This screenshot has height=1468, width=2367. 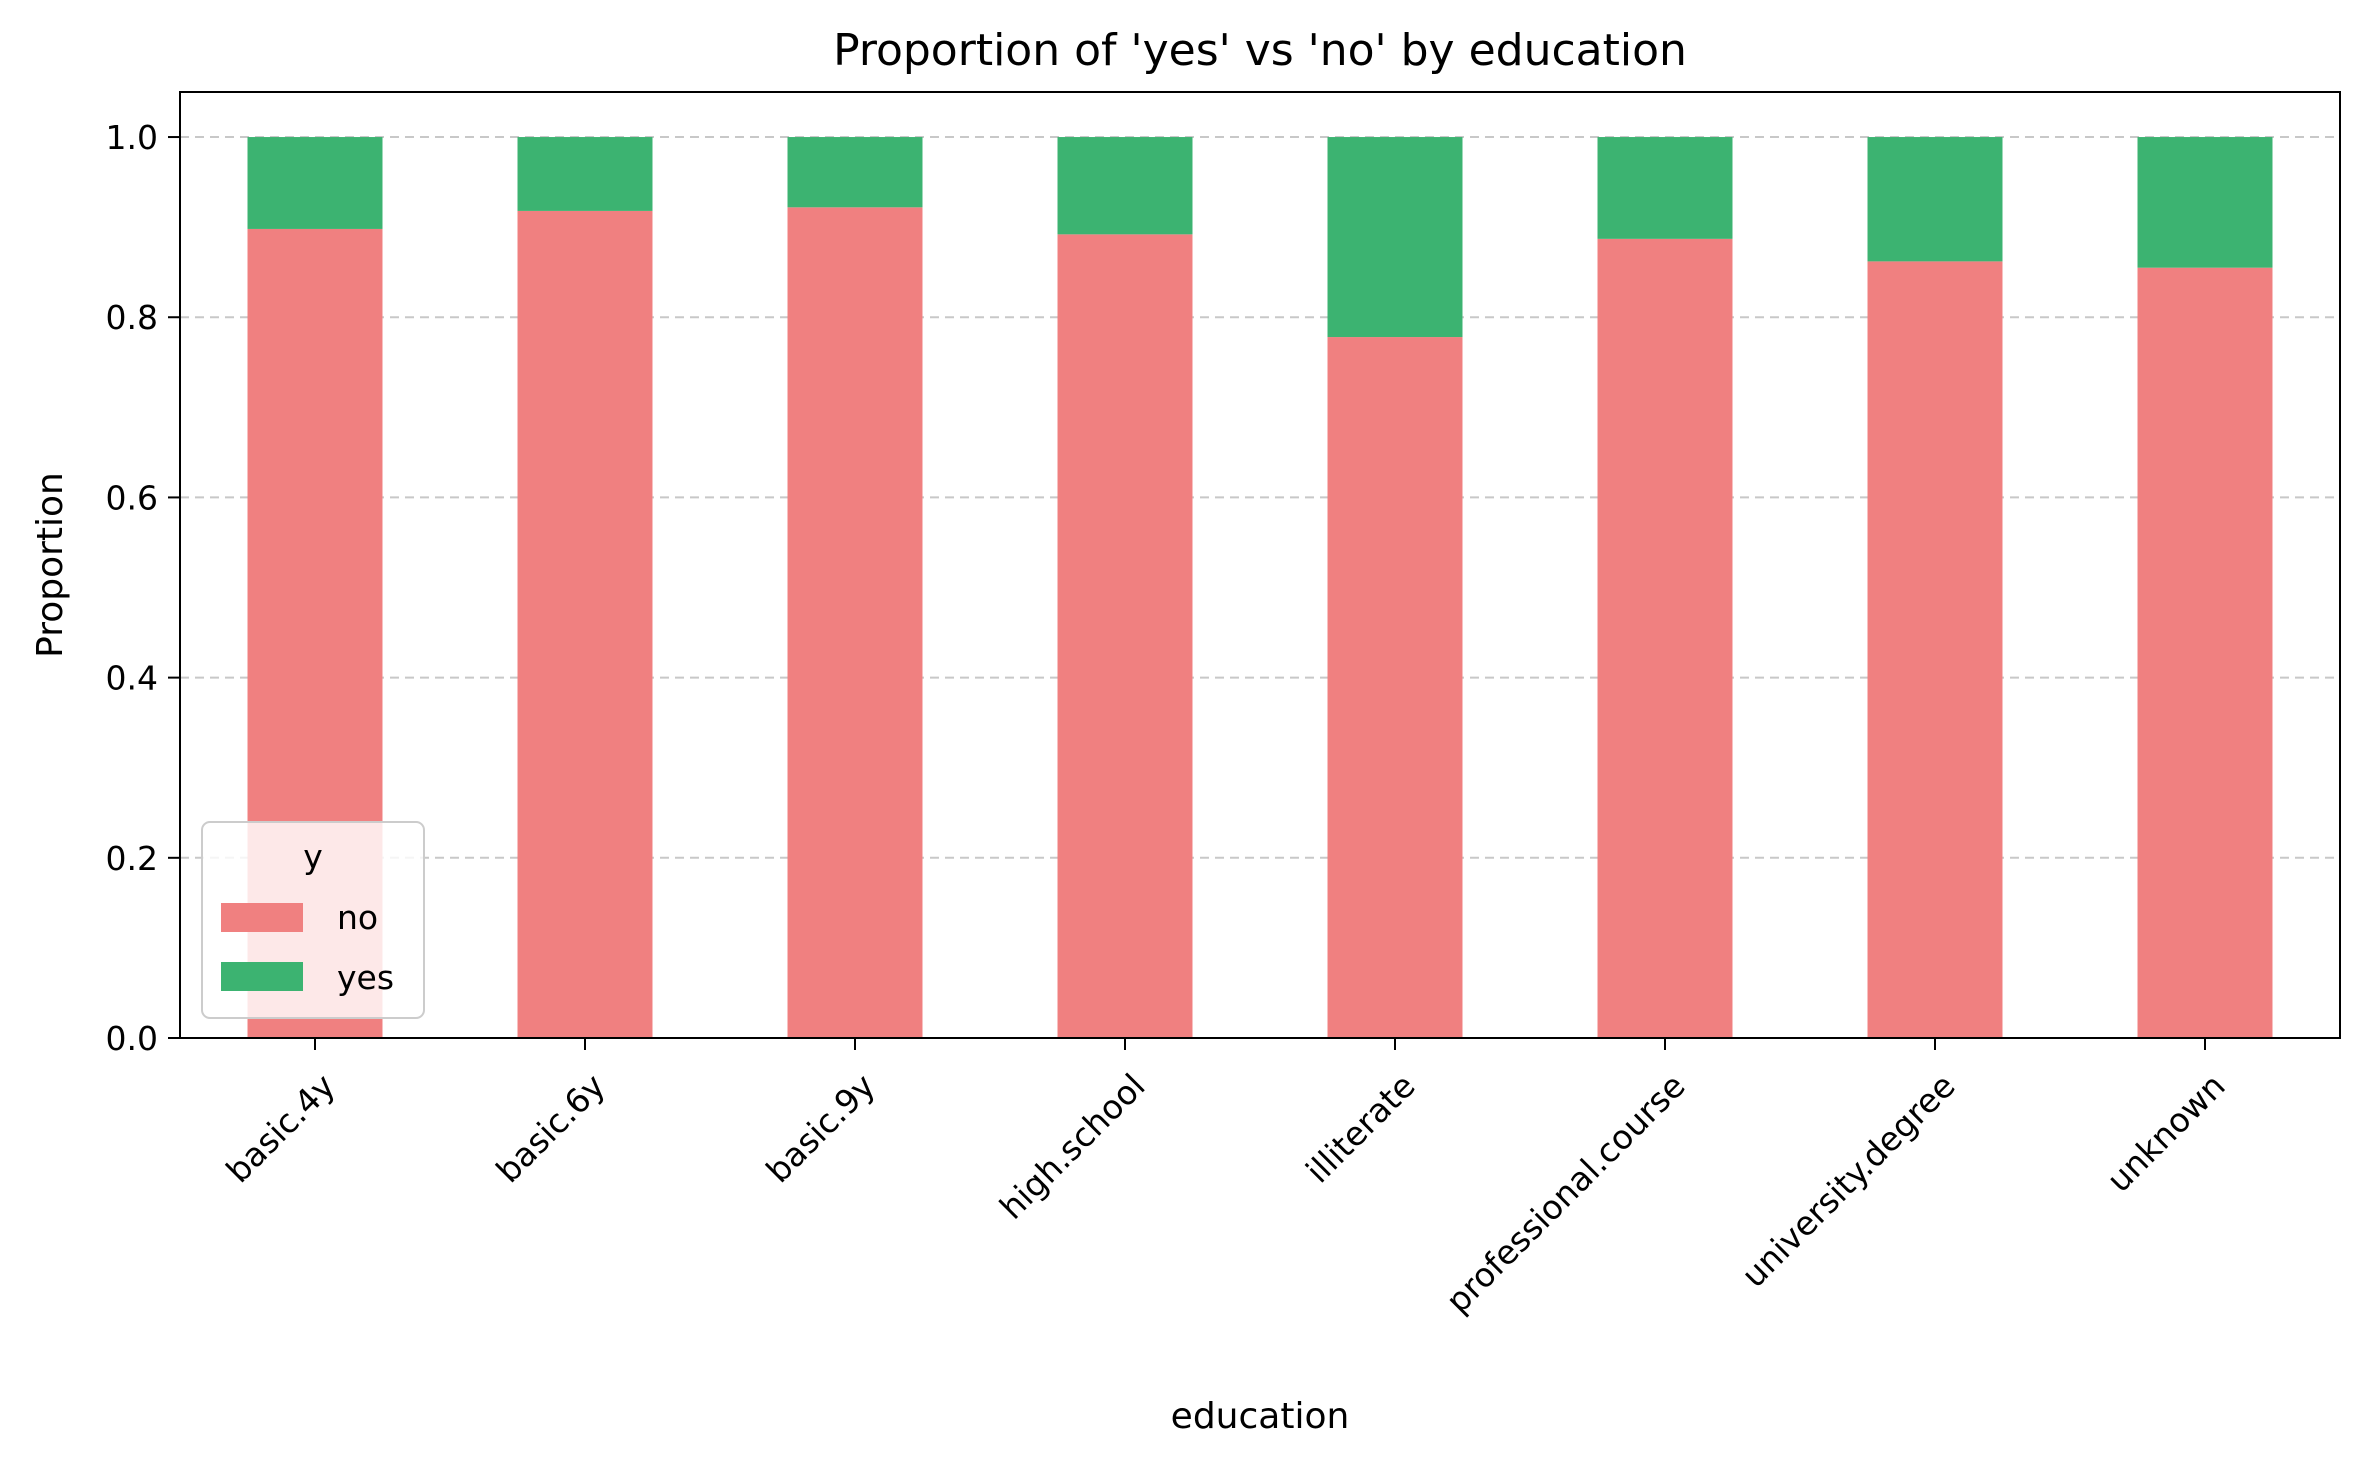 I want to click on legend-swatch-yes, so click(x=262, y=976).